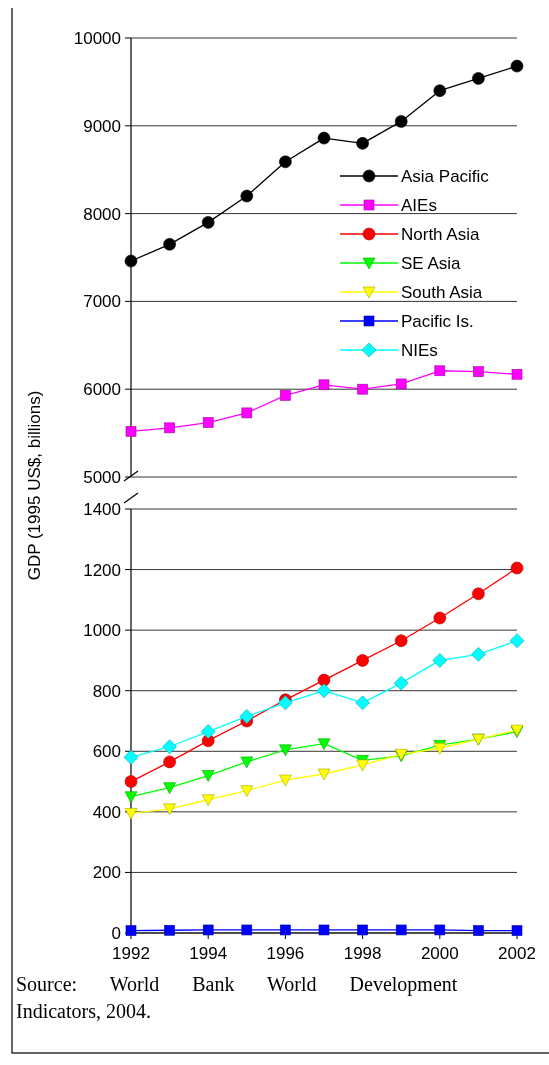 This screenshot has height=1065, width=549. What do you see at coordinates (102, 302) in the screenshot?
I see `y-tick-label: 7000` at bounding box center [102, 302].